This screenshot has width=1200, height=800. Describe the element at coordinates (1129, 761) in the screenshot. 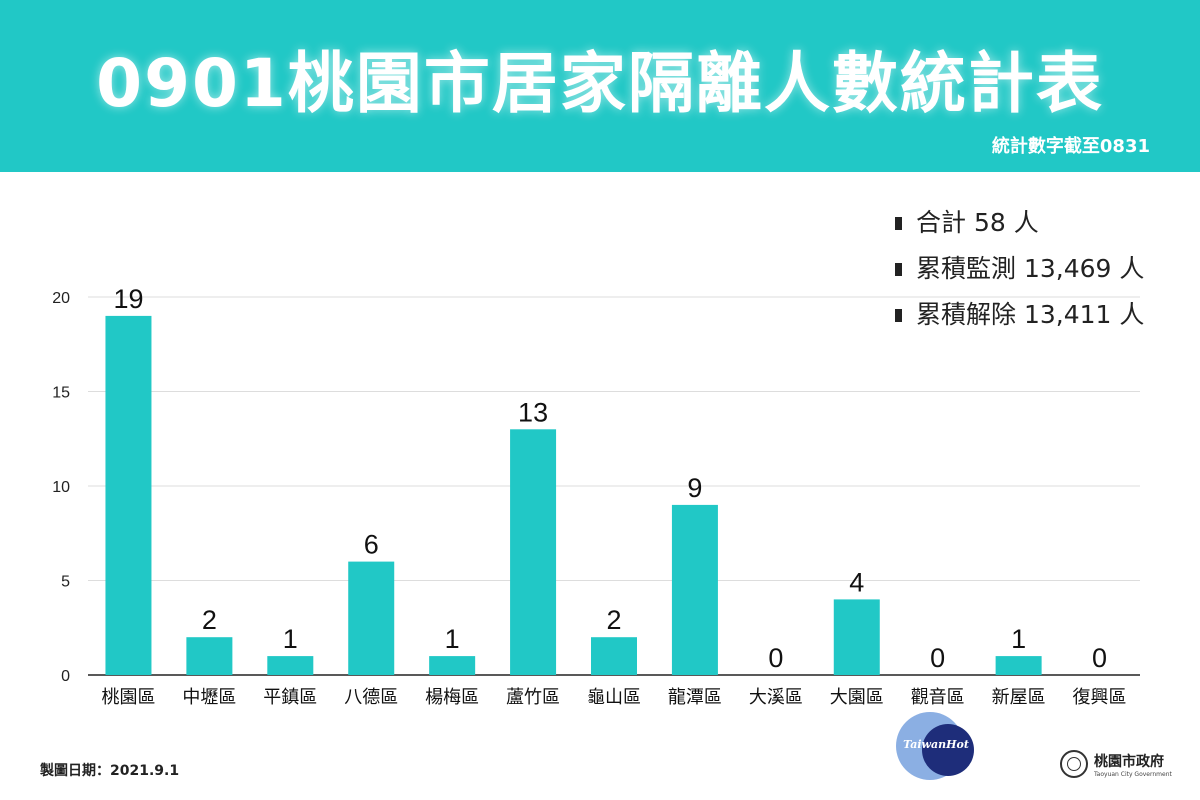

I see `government-name: 桃園市政府` at that location.